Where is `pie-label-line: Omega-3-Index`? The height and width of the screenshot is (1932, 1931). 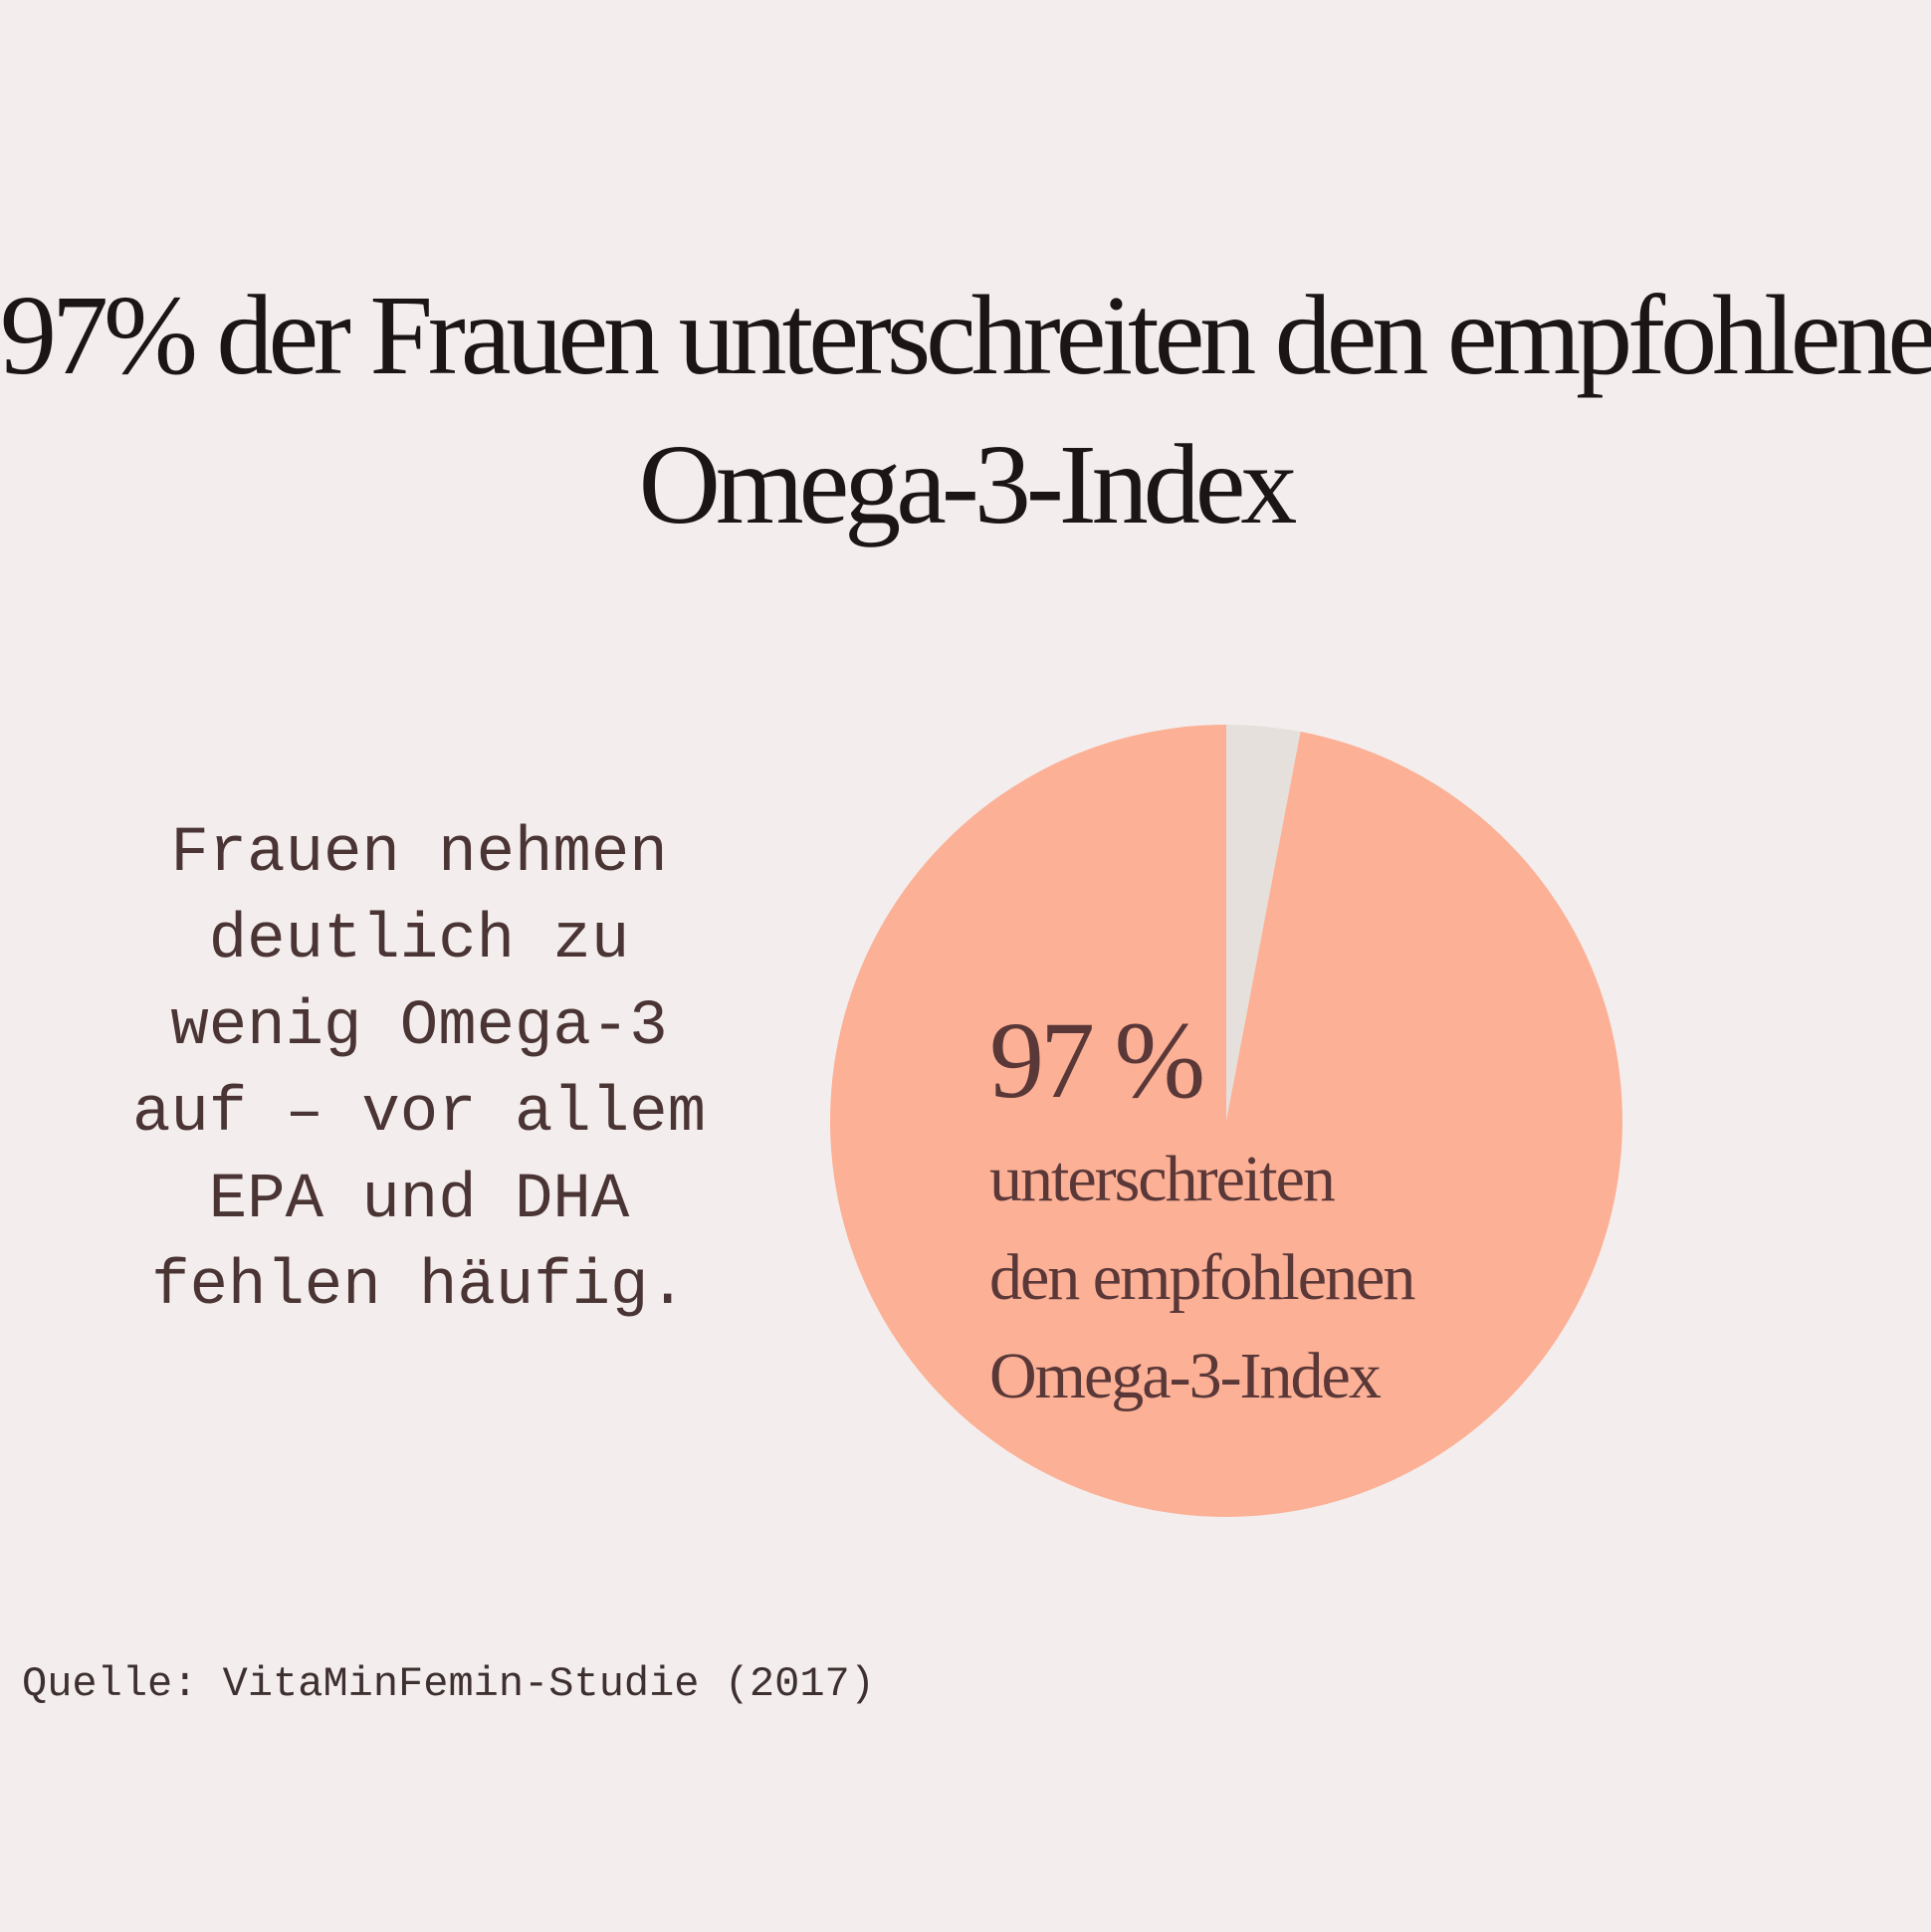
pie-label-line: Omega-3-Index is located at coordinates (1185, 1376).